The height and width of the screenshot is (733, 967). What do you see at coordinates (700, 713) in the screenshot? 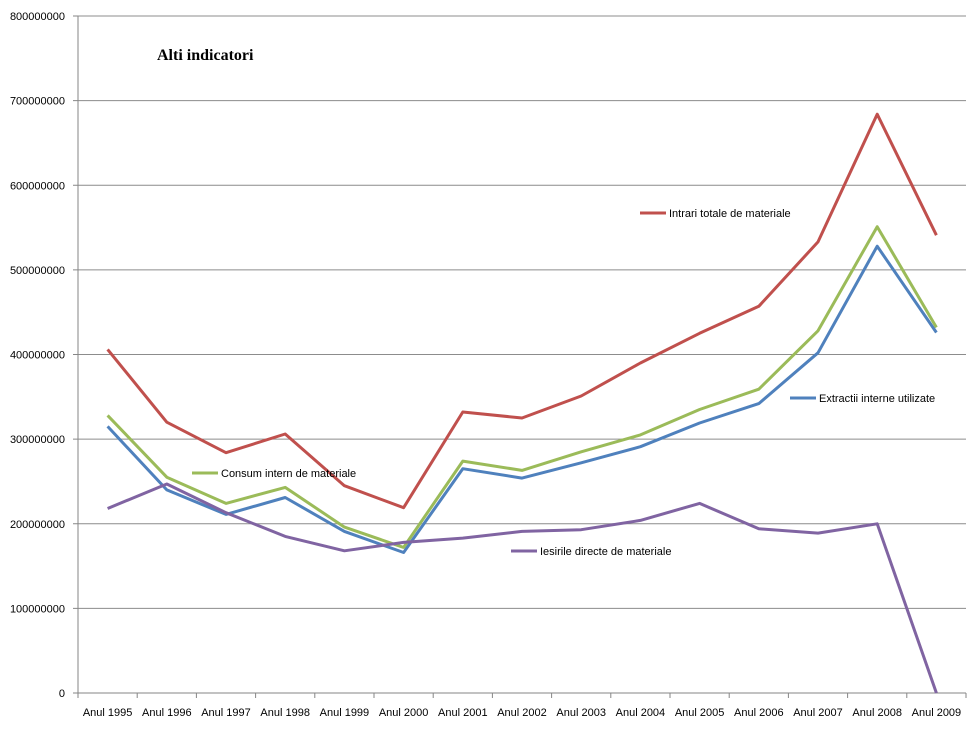
I see `x-tick-label: Anul 2005` at bounding box center [700, 713].